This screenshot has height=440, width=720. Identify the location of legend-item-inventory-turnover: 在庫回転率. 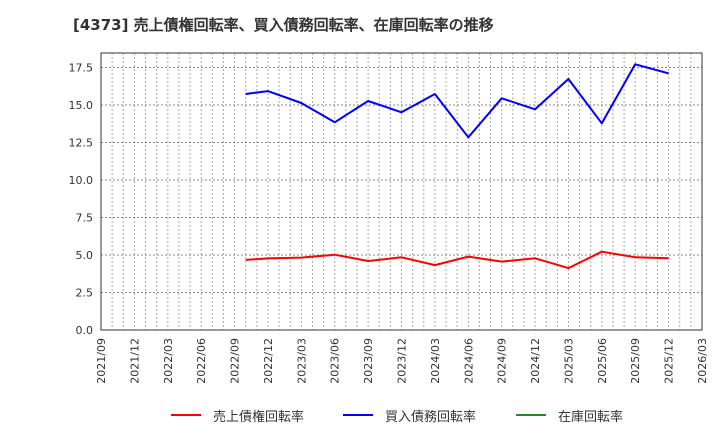
(569, 415).